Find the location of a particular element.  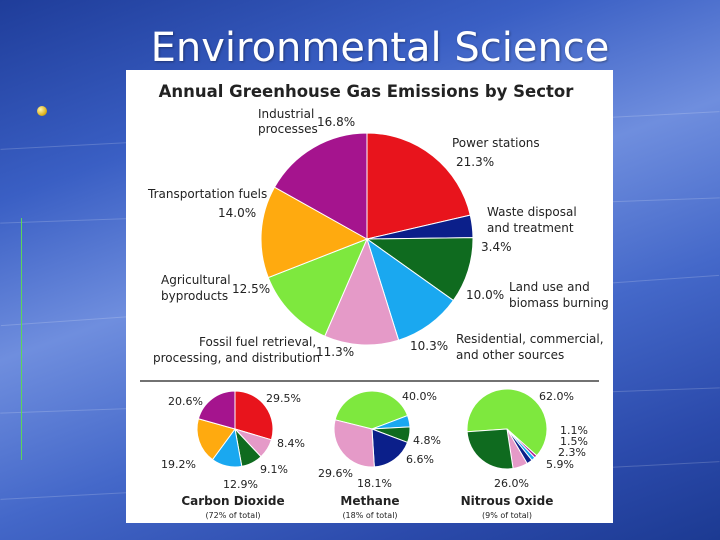

value-industrial: 16.8% is located at coordinates (336, 122).